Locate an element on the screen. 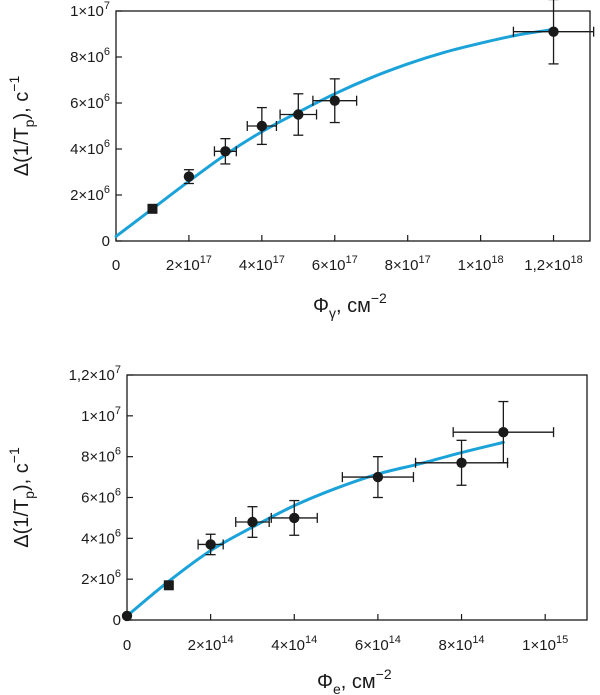 This screenshot has height=695, width=600. x-tick-label: 2×10¹⁴ is located at coordinates (211, 644).